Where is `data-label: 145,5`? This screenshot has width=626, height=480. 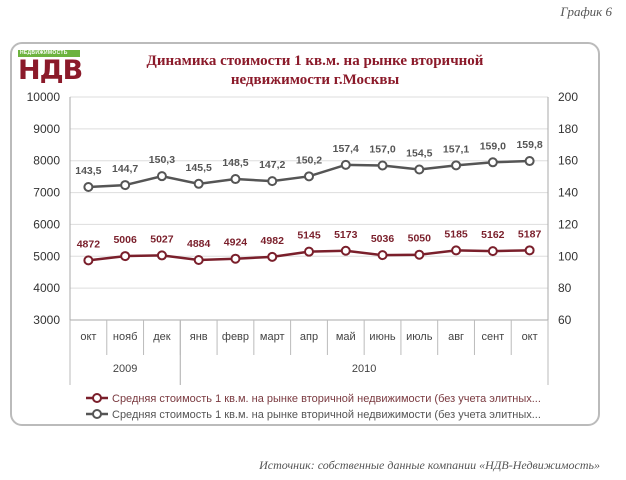
data-label: 145,5 is located at coordinates (199, 168).